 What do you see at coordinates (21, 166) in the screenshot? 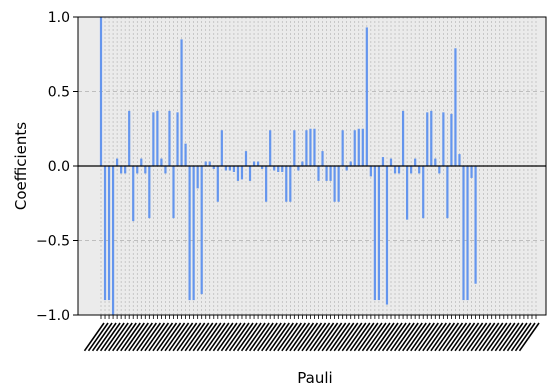
I see `y-axis-label: Coefficients` at bounding box center [21, 166].